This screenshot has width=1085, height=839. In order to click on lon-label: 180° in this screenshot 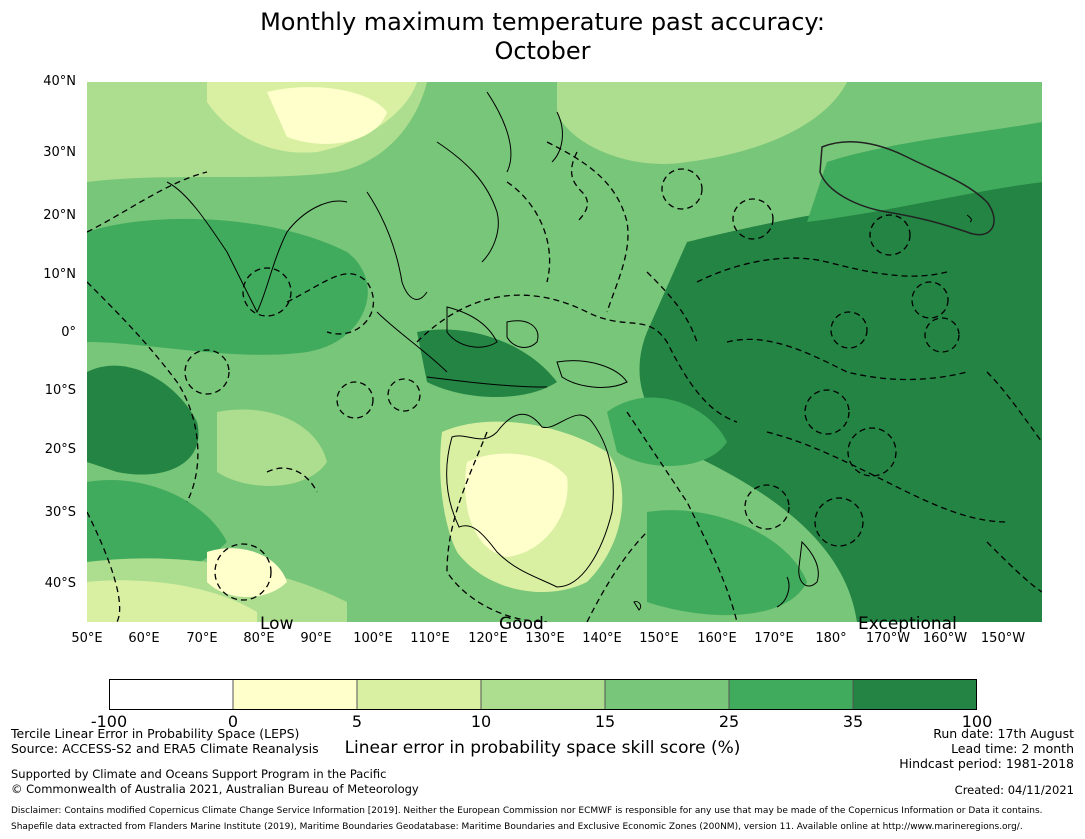, I will do `click(831, 638)`.